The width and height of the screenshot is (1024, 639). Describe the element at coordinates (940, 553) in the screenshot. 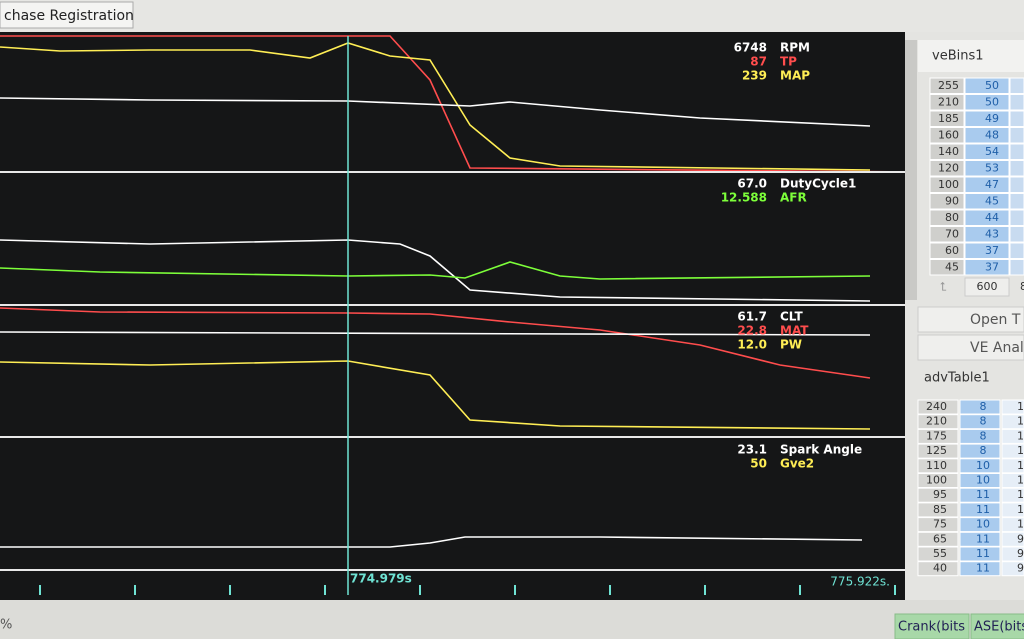

I see `adv-row-label: 55` at that location.